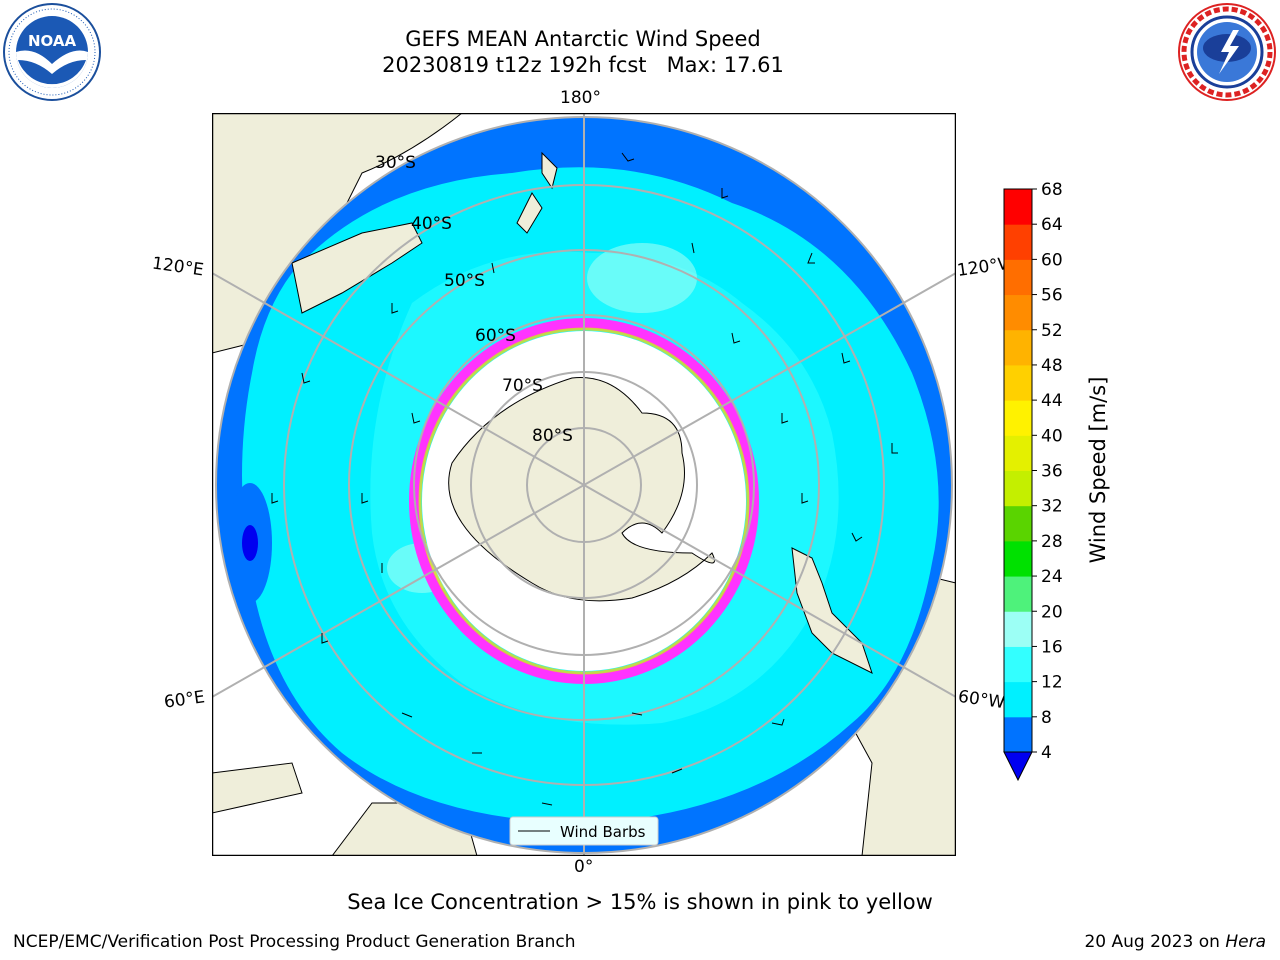 Image resolution: width=1280 pixels, height=960 pixels. I want to click on noaa-logo: NOAA, so click(52, 52).